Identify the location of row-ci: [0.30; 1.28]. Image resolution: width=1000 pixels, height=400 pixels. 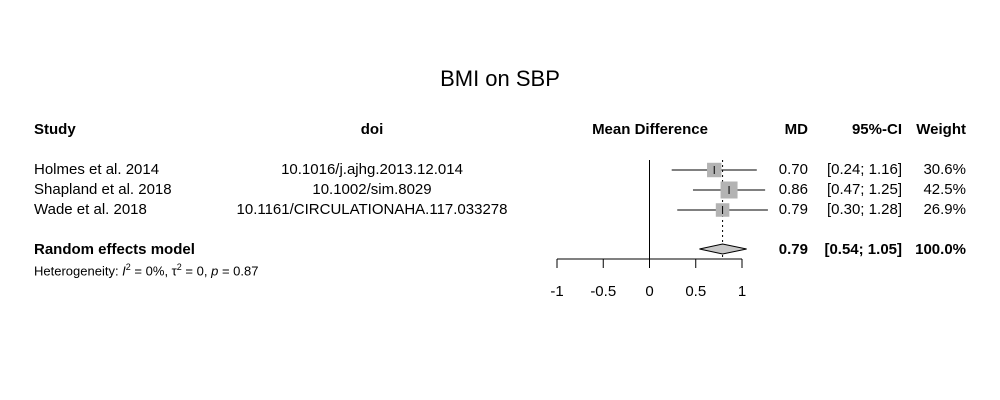
(864, 209).